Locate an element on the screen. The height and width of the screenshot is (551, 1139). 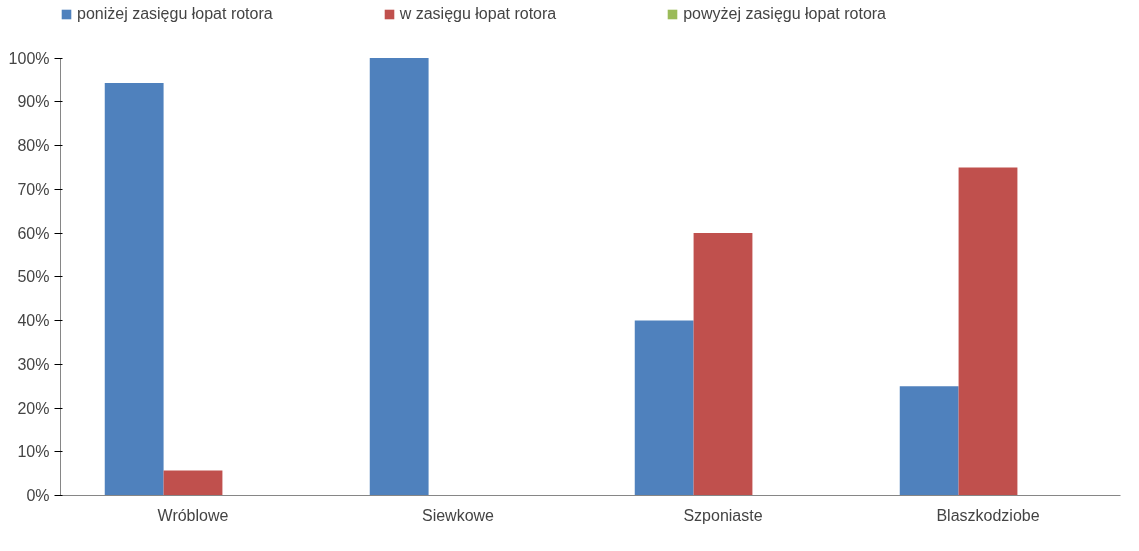
y-tick-label: 10% is located at coordinates (33, 452).